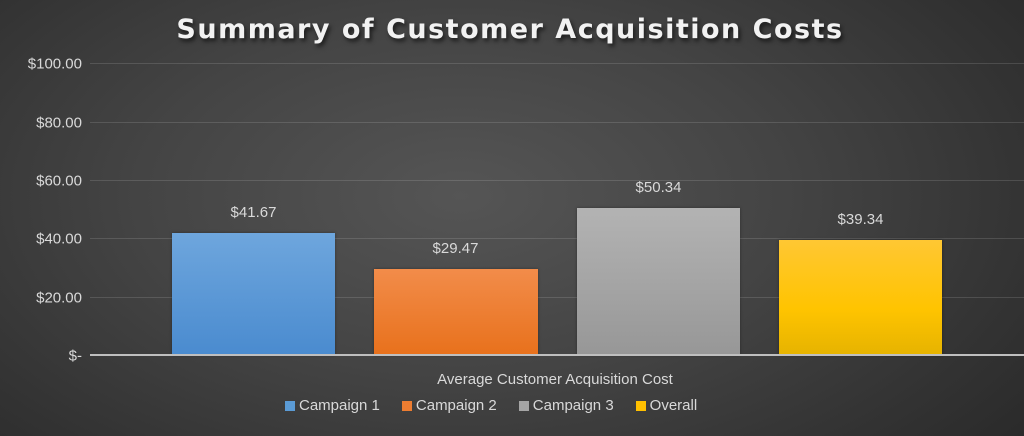 The width and height of the screenshot is (1024, 436). What do you see at coordinates (555, 379) in the screenshot?
I see `x-axis-category-label: Average Customer Acquisition Cost` at bounding box center [555, 379].